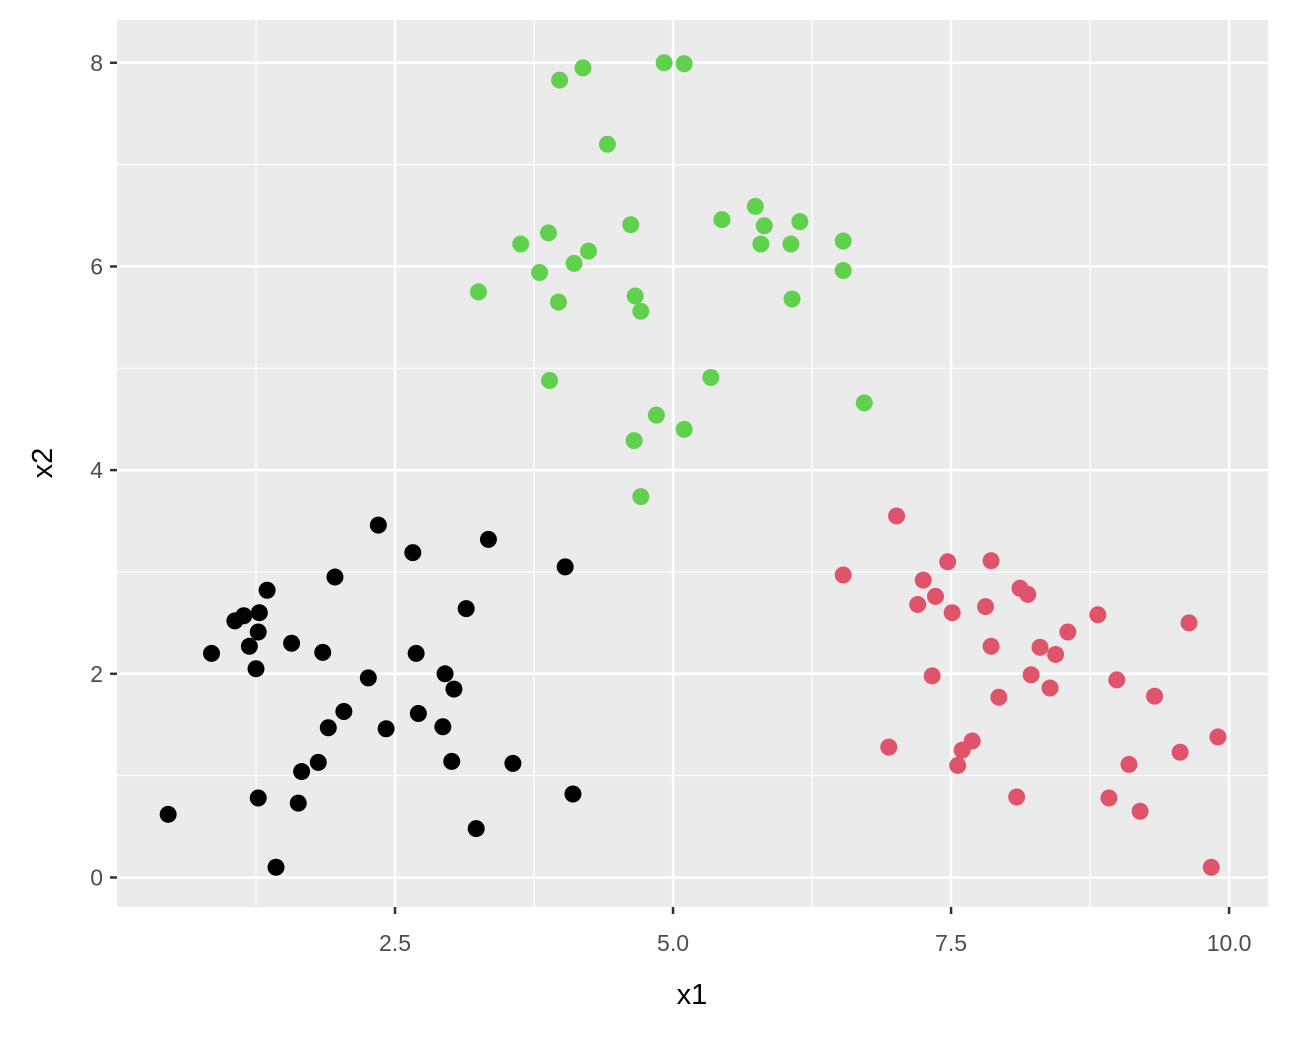 This screenshot has width=1292, height=1037. What do you see at coordinates (951, 943) in the screenshot?
I see `x-tick-label: 7.5` at bounding box center [951, 943].